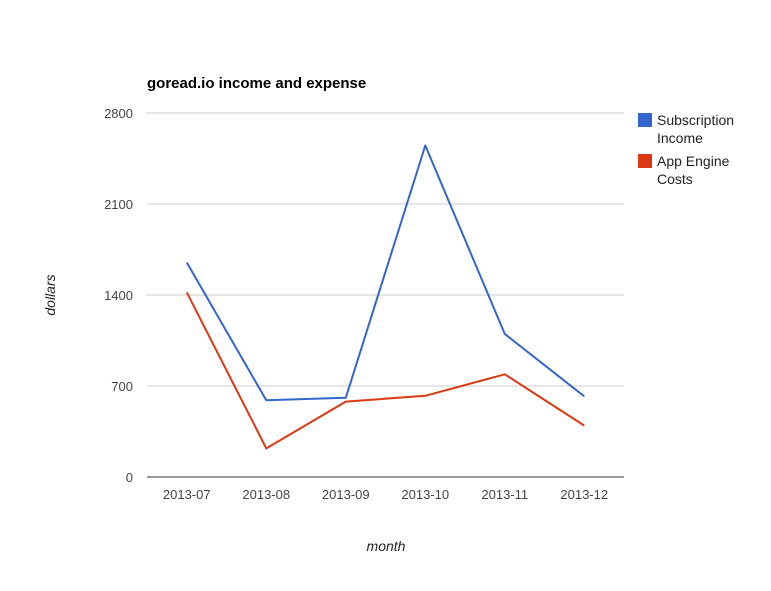 Image resolution: width=771 pixels, height=591 pixels. I want to click on chart-title: goread.io income and expense, so click(256, 83).